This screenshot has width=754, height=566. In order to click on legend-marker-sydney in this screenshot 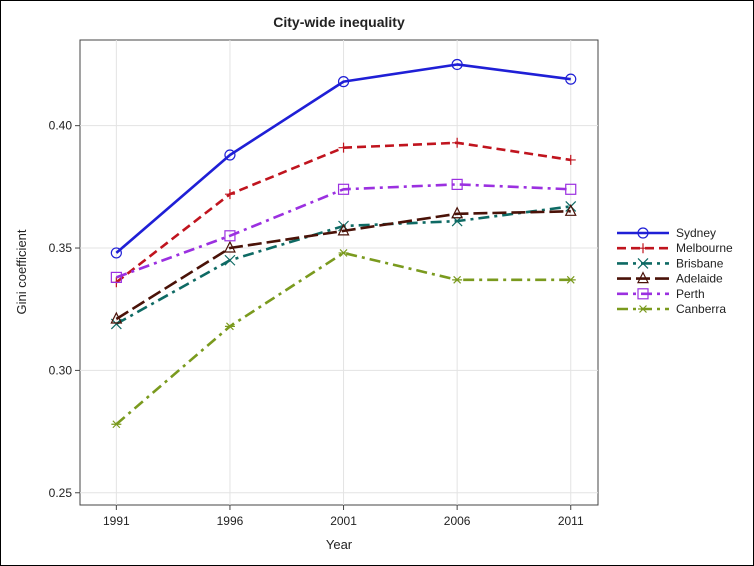, I will do `click(643, 233)`.